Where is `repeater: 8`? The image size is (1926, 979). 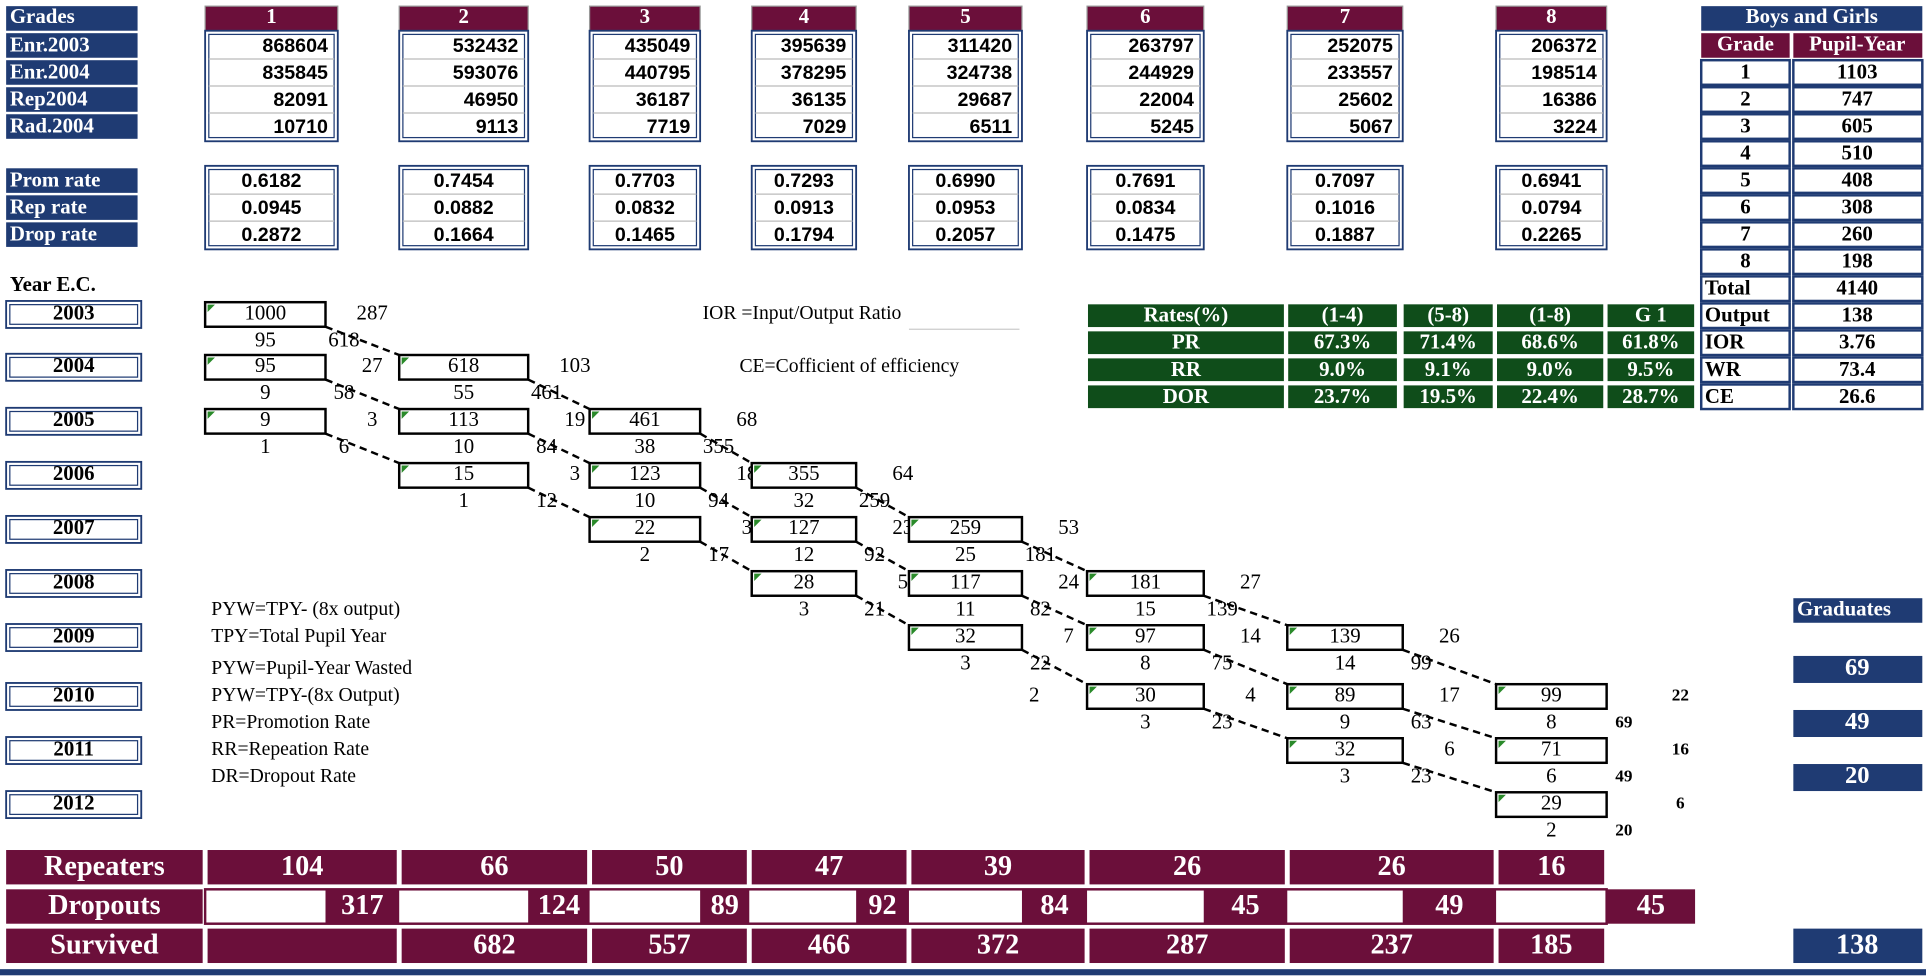
repeater: 8 is located at coordinates (1551, 721).